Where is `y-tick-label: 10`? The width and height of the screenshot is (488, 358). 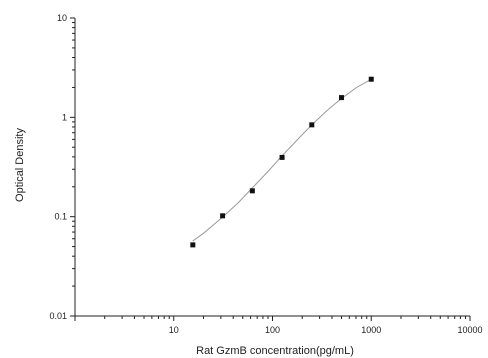
y-tick-label: 10 is located at coordinates (62, 18).